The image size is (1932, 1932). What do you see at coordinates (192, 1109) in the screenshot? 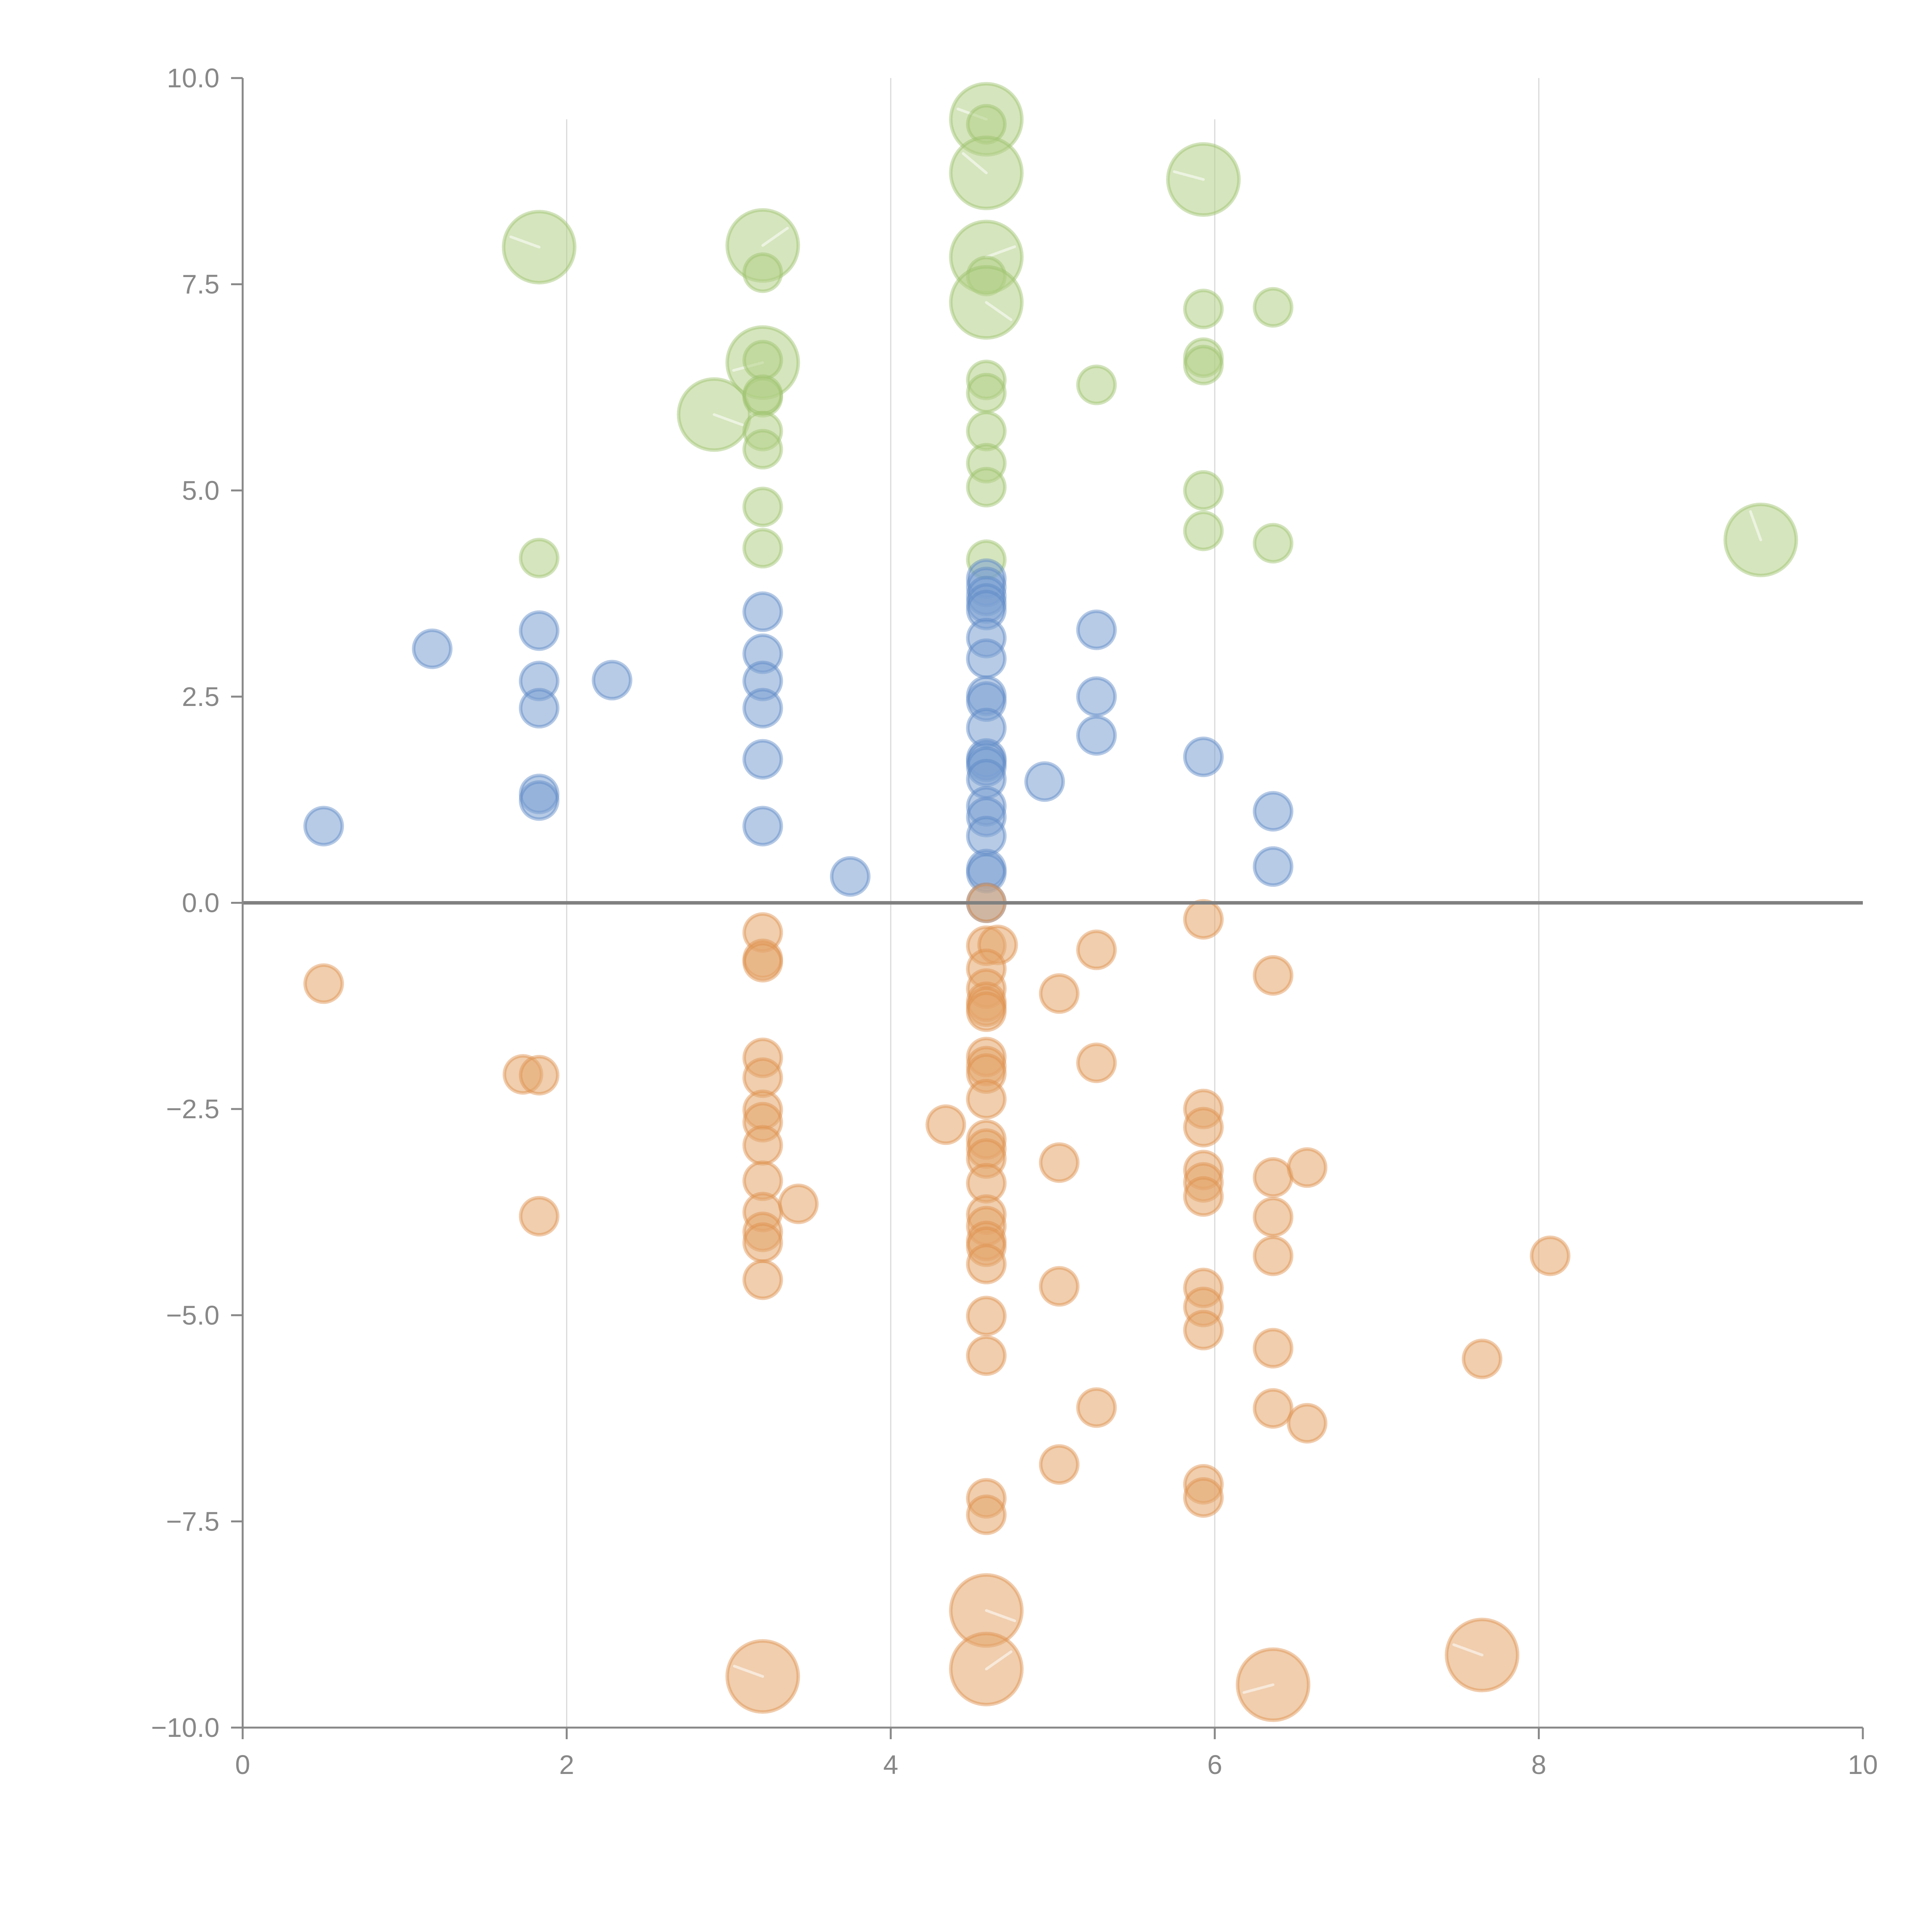
I see `y-tick-label: −2.5` at bounding box center [192, 1109].